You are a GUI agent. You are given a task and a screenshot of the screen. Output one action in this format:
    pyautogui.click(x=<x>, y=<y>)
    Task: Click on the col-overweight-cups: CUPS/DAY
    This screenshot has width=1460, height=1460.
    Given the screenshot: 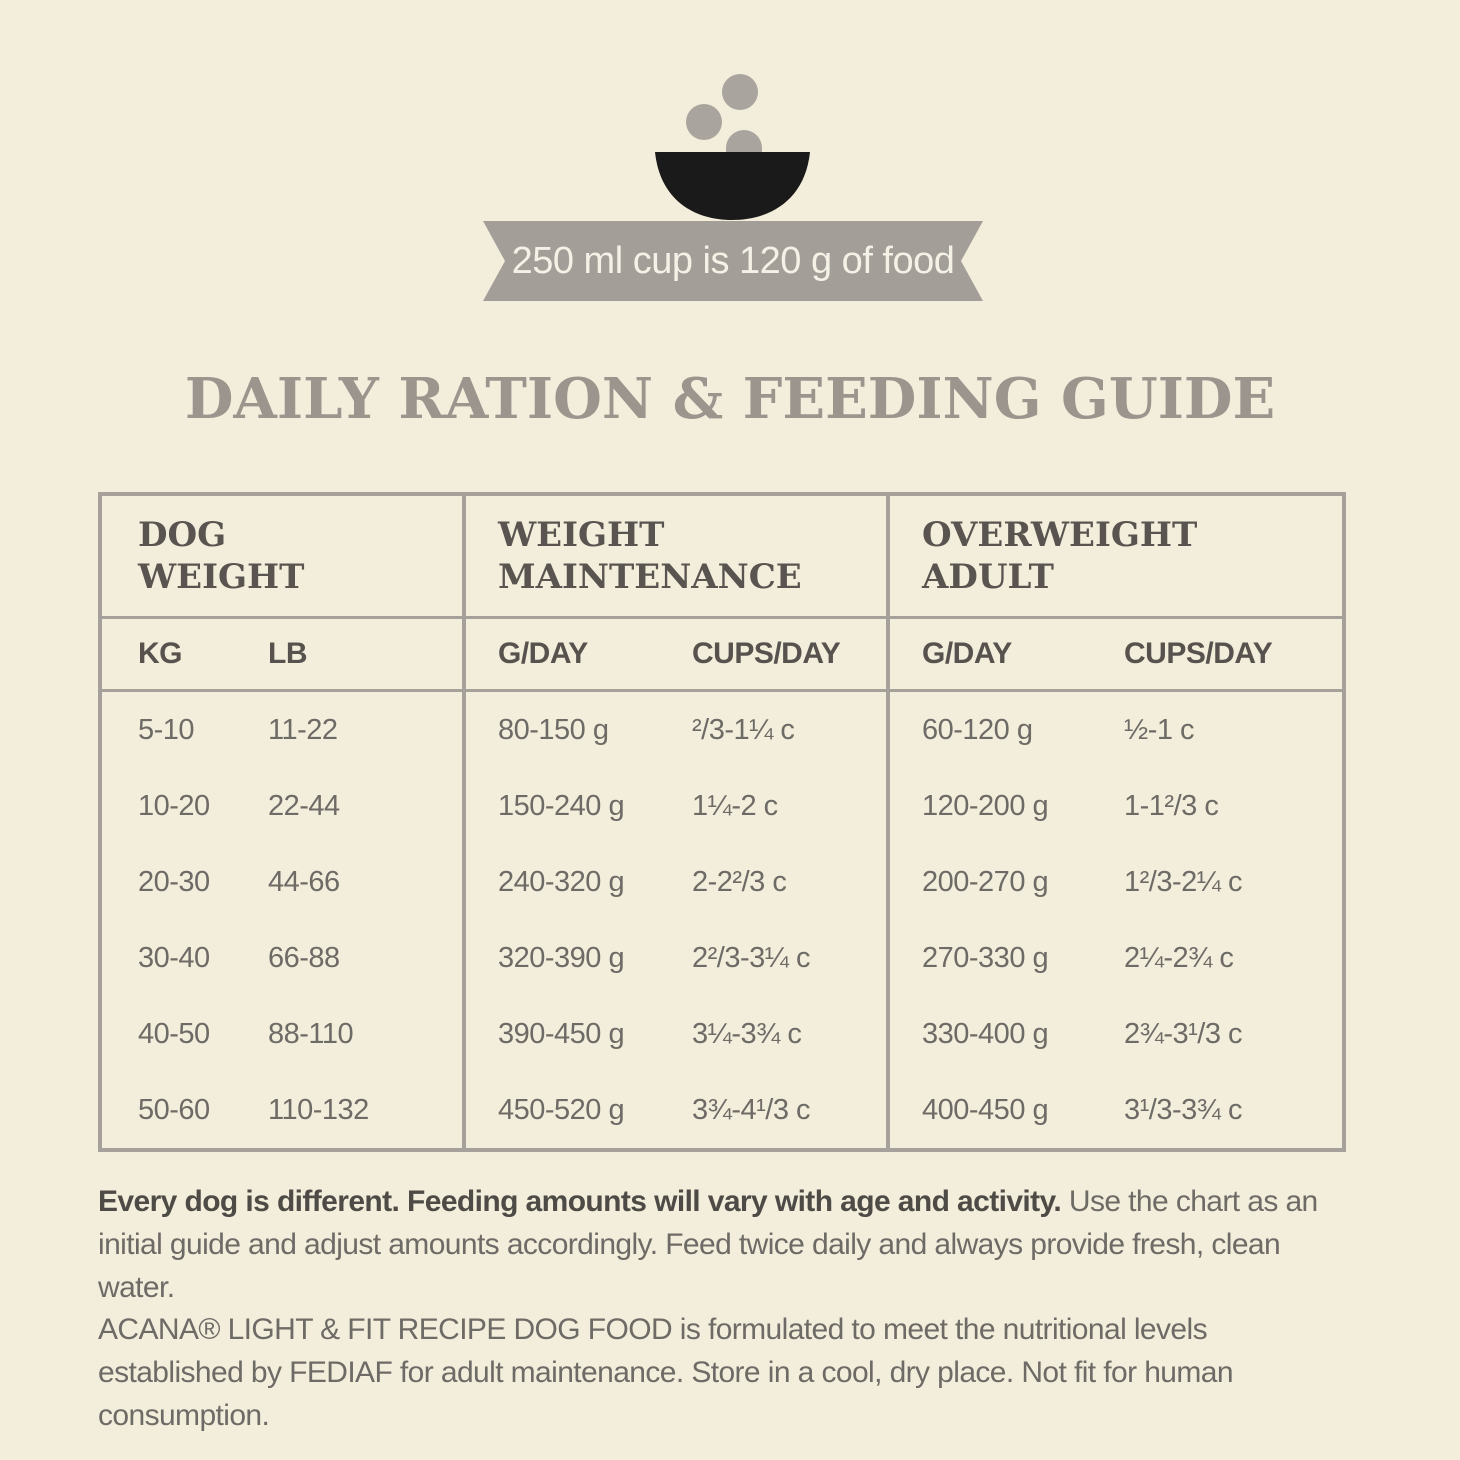 What is the action you would take?
    pyautogui.click(x=1234, y=654)
    